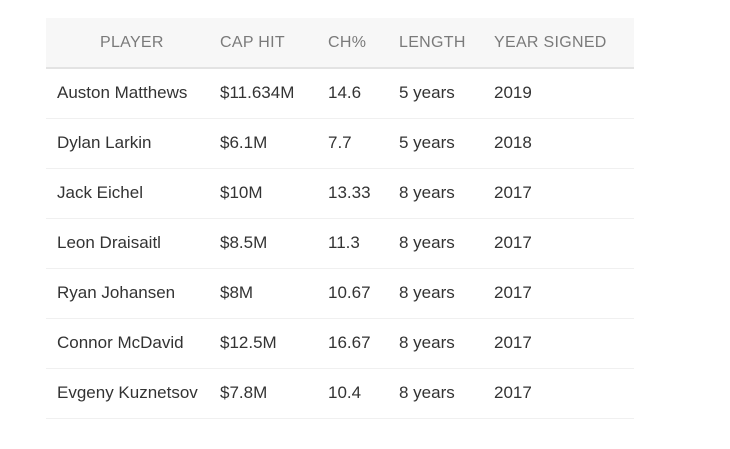 This screenshot has height=449, width=730. I want to click on cell-year-signed: 2018, so click(513, 142).